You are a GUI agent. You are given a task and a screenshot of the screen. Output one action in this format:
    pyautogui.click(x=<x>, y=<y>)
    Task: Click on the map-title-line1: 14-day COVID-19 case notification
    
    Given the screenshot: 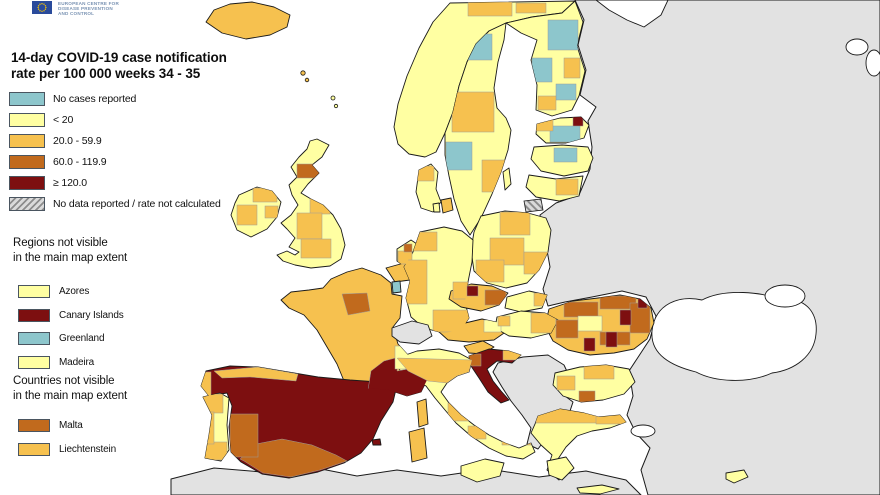 What is the action you would take?
    pyautogui.click(x=119, y=57)
    